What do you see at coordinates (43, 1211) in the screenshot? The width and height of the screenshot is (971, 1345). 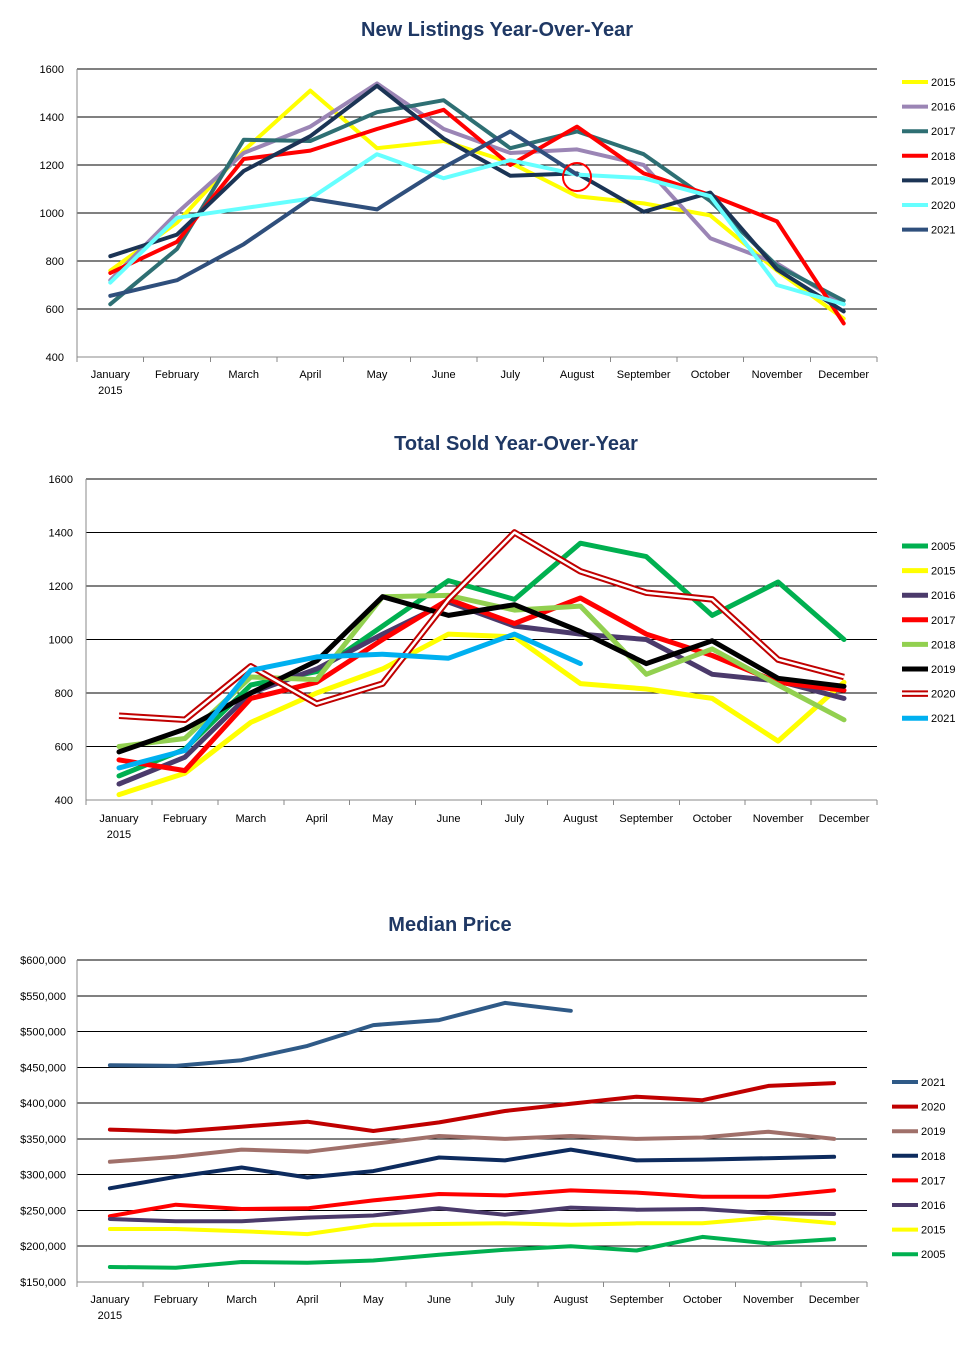 I see `y-tick-label: $250,000` at bounding box center [43, 1211].